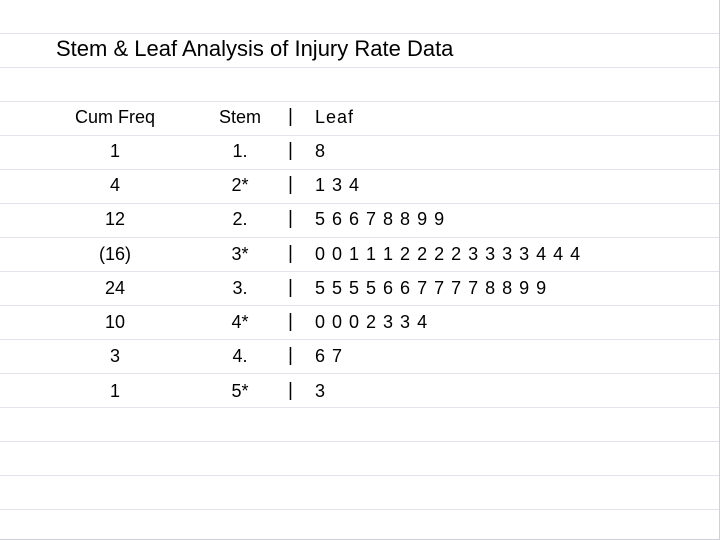 The height and width of the screenshot is (540, 720). I want to click on leaf-cell: 6 7, so click(329, 356).